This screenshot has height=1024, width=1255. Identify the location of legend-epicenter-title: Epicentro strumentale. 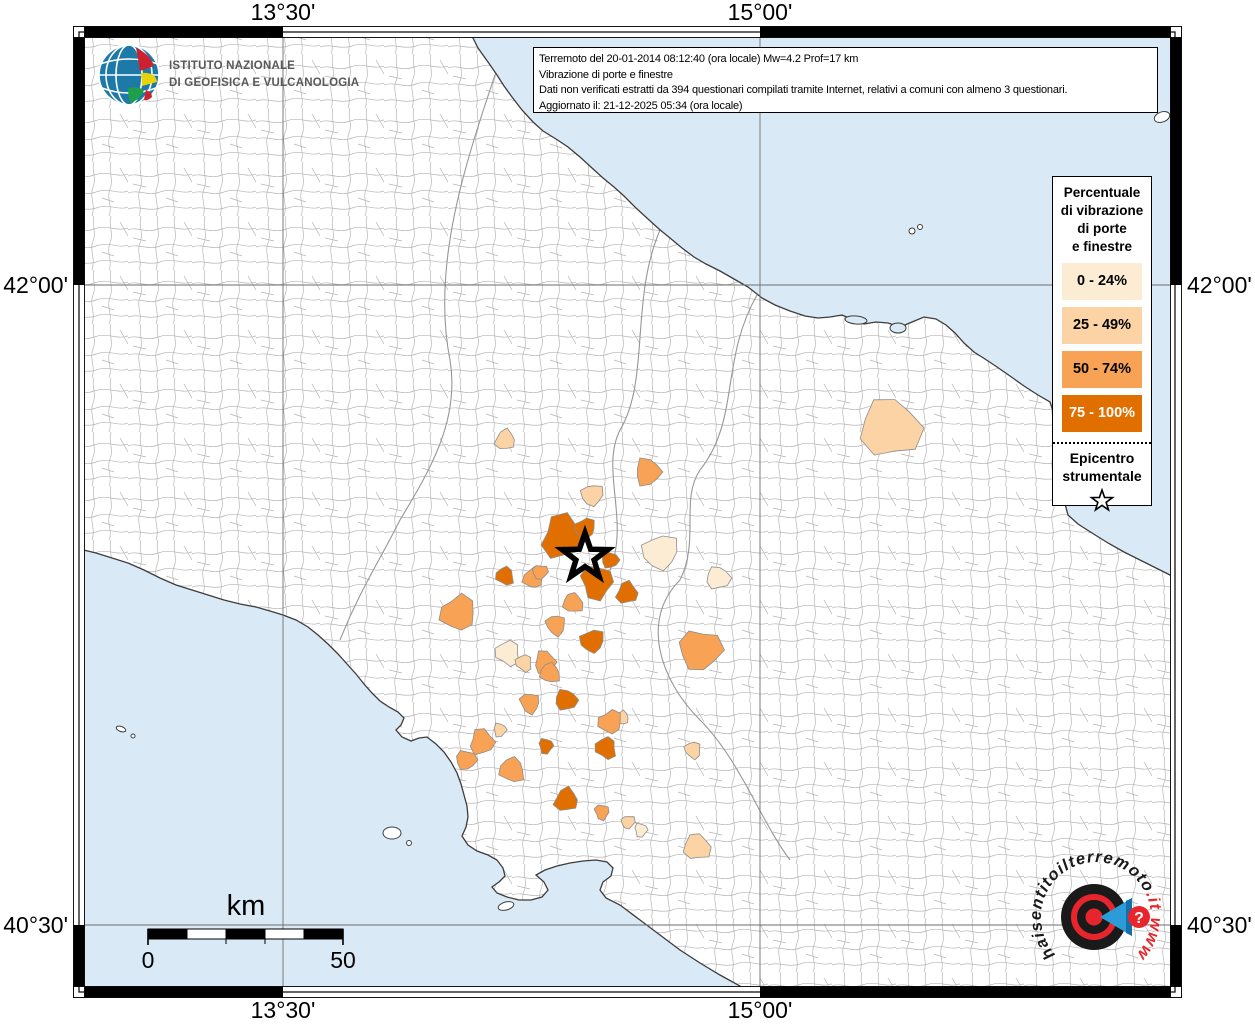
(1102, 467).